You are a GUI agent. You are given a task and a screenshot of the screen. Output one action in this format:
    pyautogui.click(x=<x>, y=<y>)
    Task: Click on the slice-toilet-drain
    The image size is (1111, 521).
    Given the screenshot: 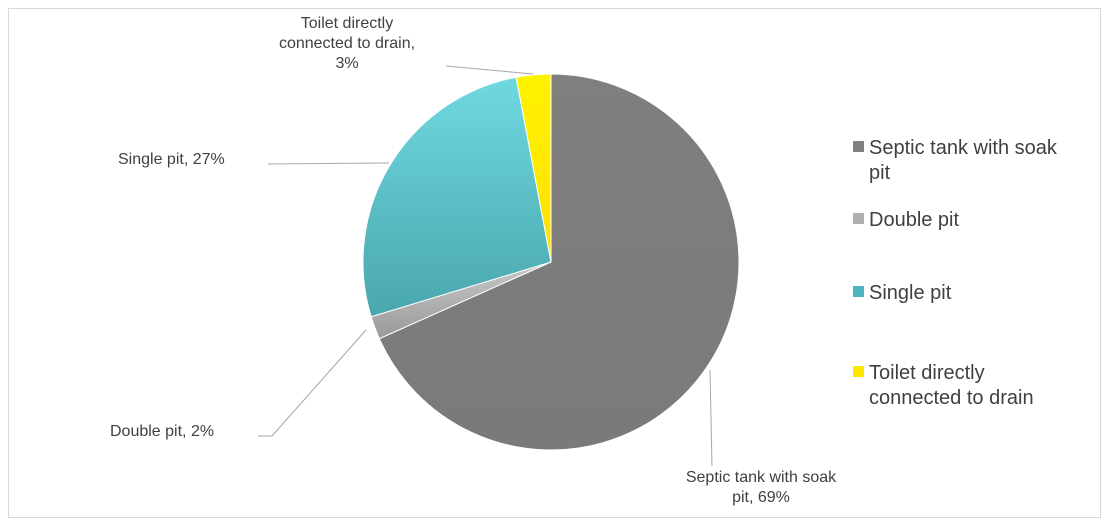 What is the action you would take?
    pyautogui.click(x=533, y=168)
    